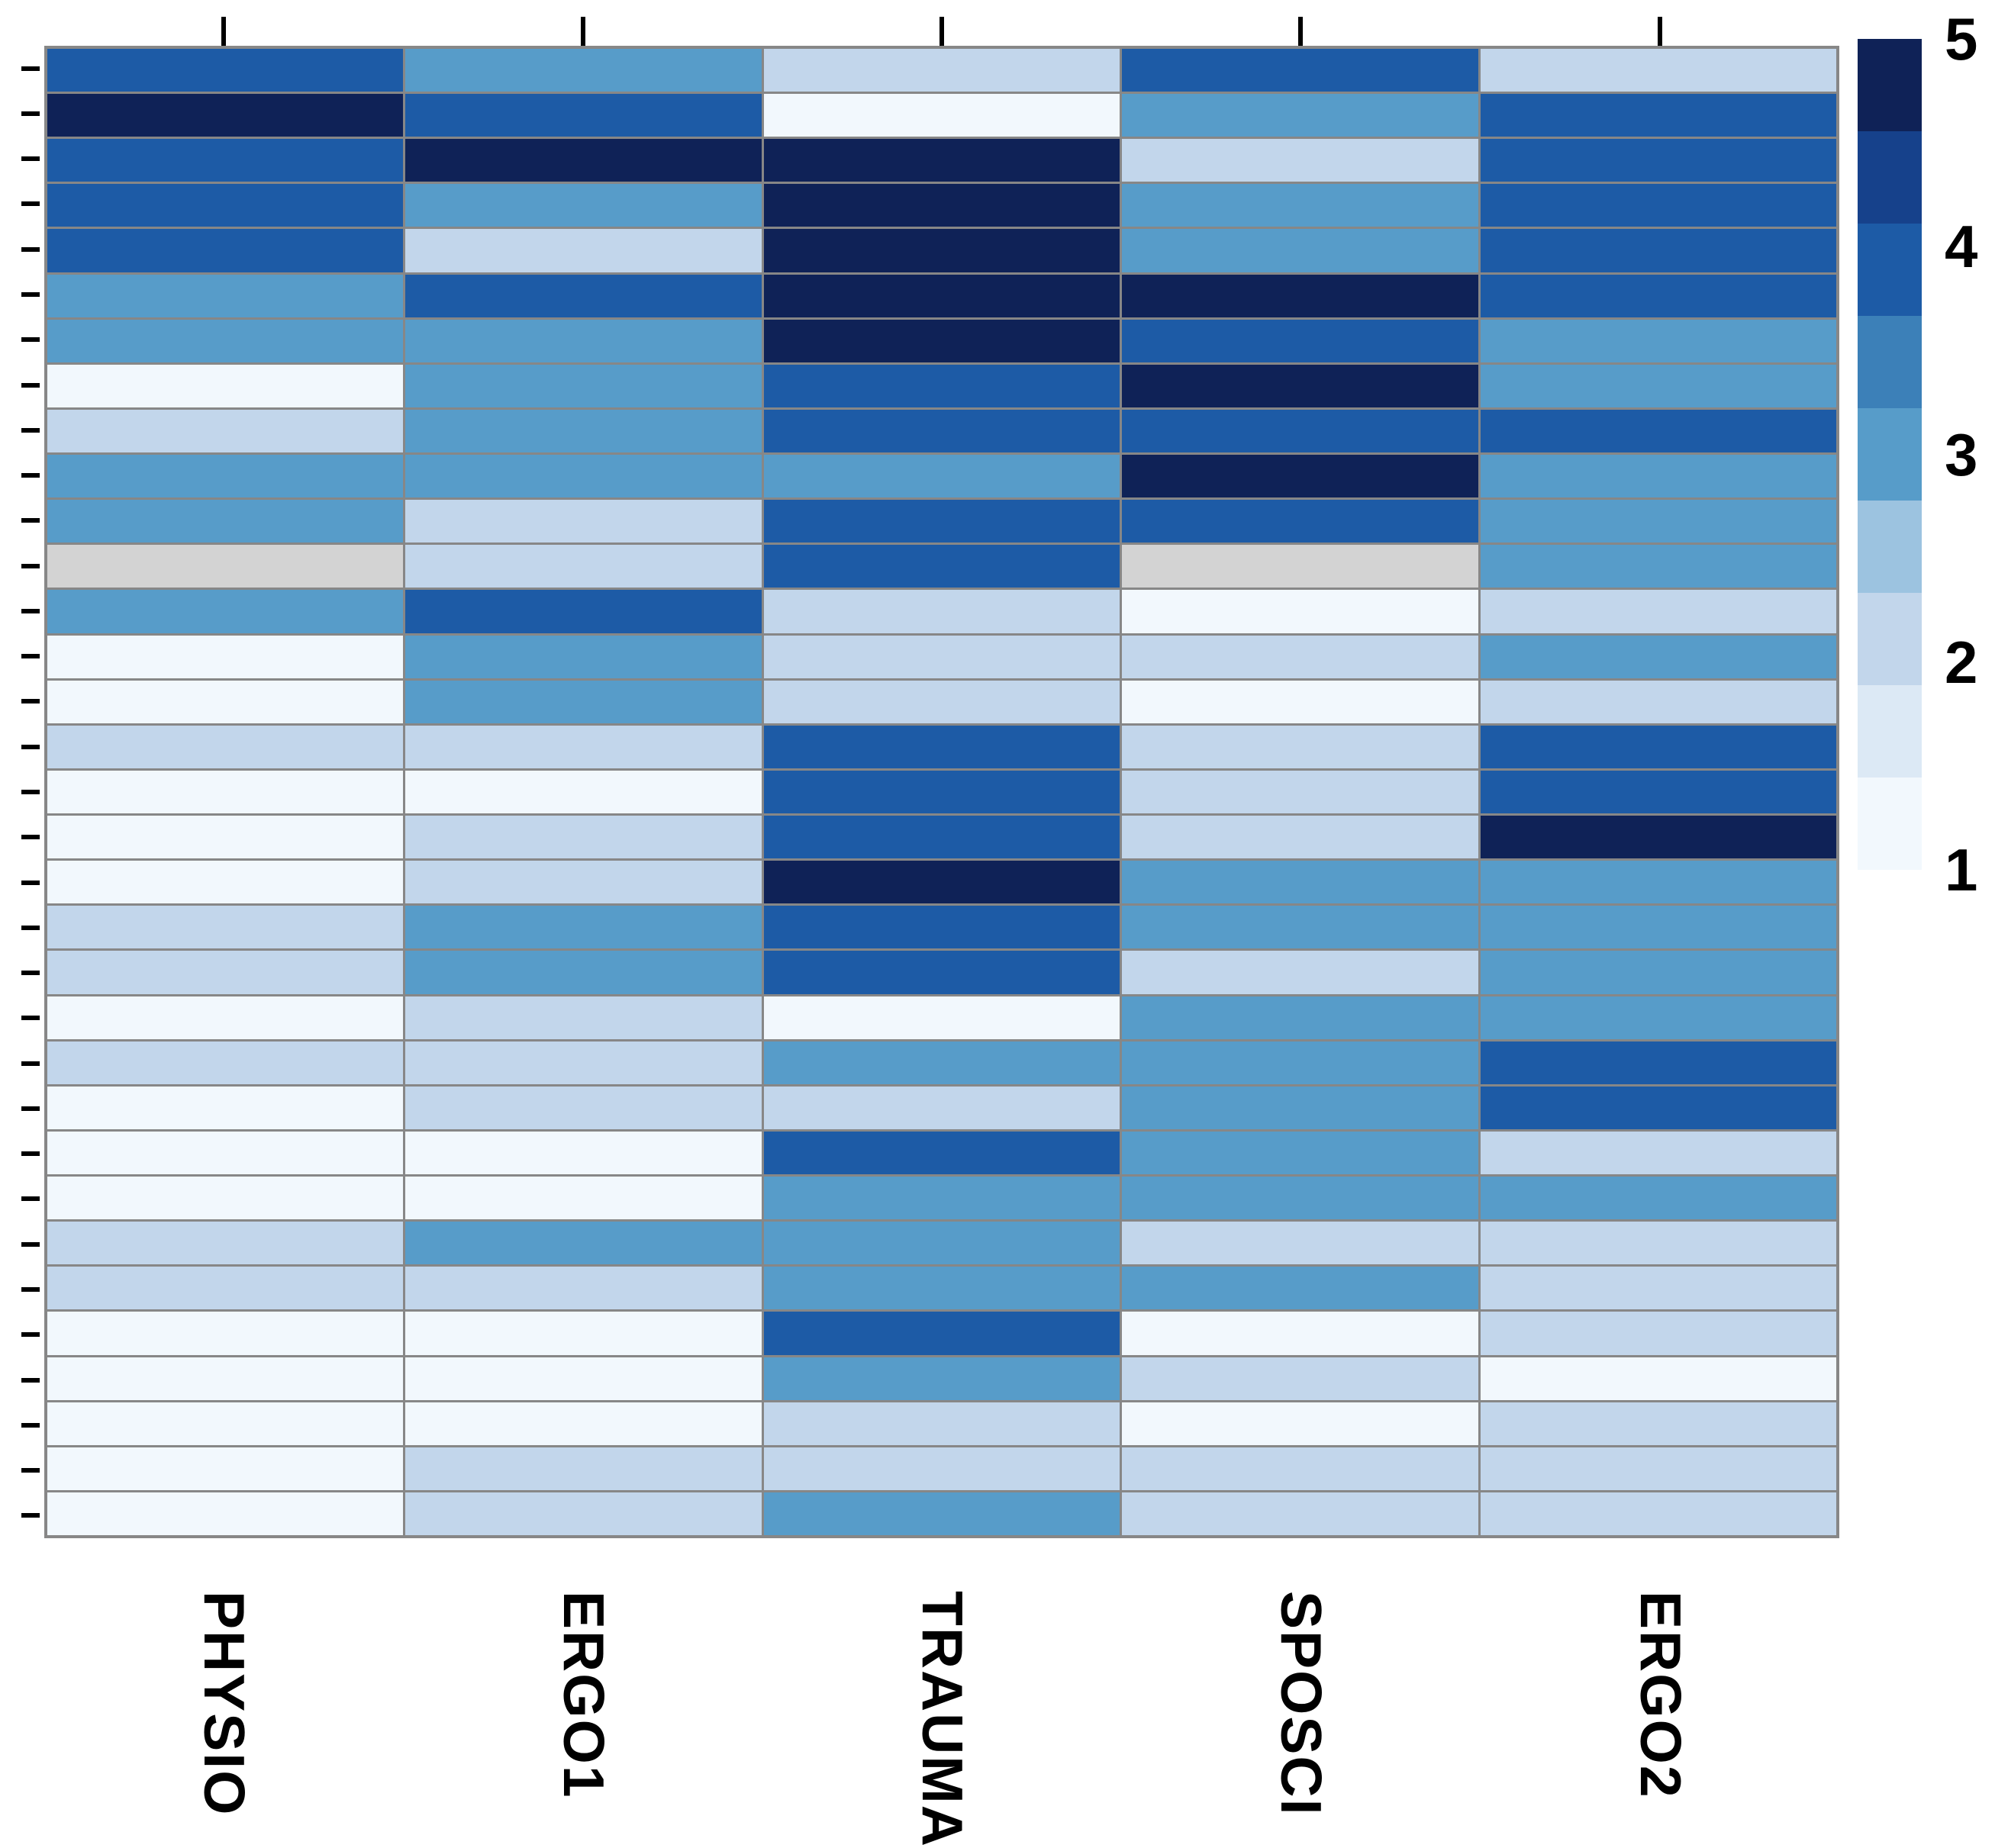 The width and height of the screenshot is (1995, 1848). Describe the element at coordinates (1961, 247) in the screenshot. I see `legend-tick-label: 4` at that location.